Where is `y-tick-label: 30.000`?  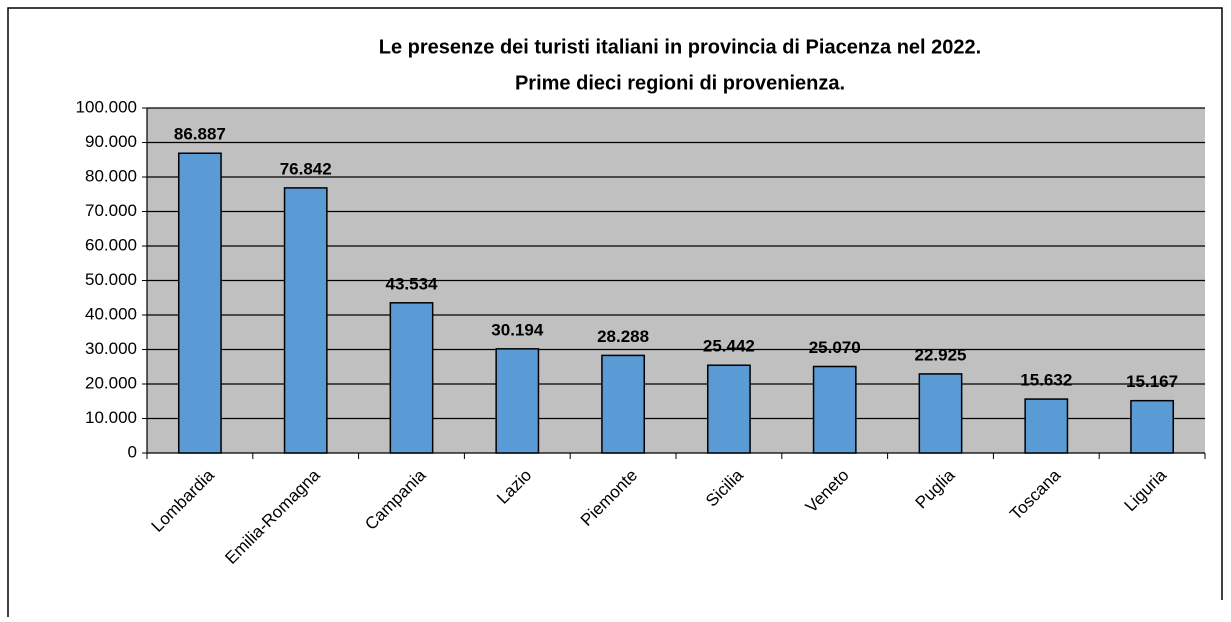
y-tick-label: 30.000 is located at coordinates (111, 348).